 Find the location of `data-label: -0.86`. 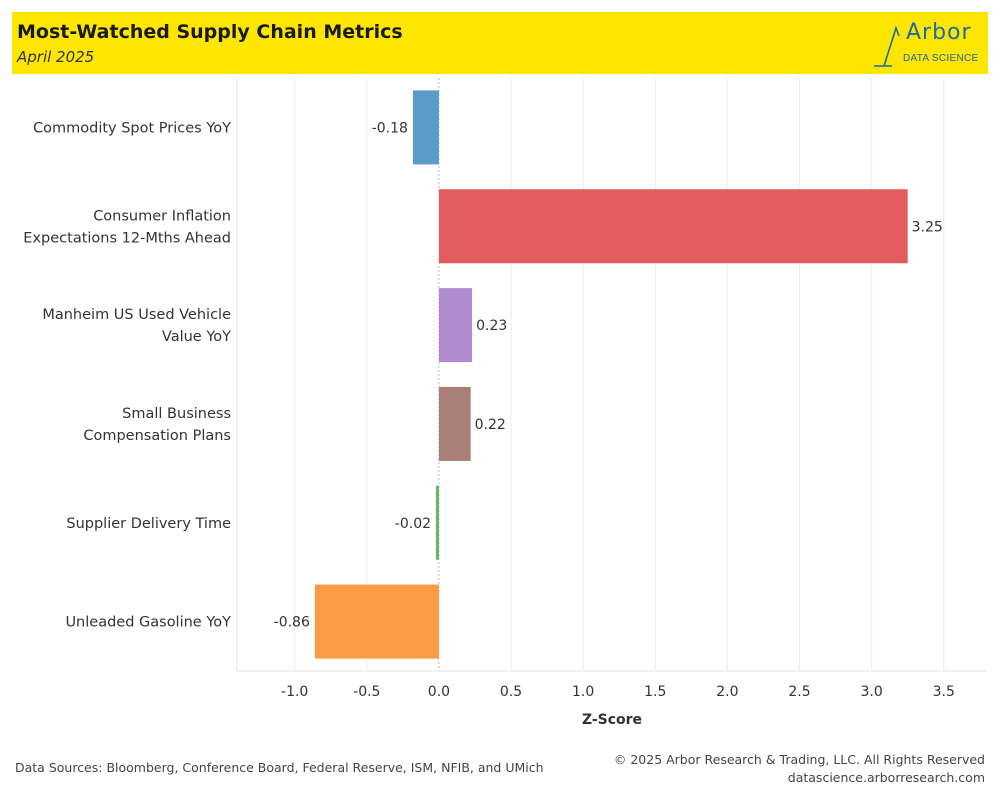

data-label: -0.86 is located at coordinates (292, 623).